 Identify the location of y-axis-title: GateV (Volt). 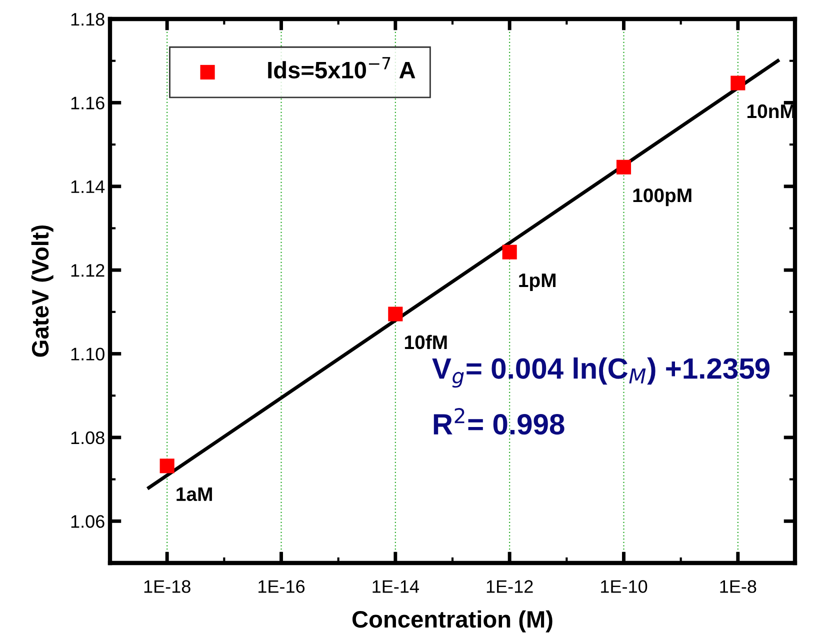
(42, 291).